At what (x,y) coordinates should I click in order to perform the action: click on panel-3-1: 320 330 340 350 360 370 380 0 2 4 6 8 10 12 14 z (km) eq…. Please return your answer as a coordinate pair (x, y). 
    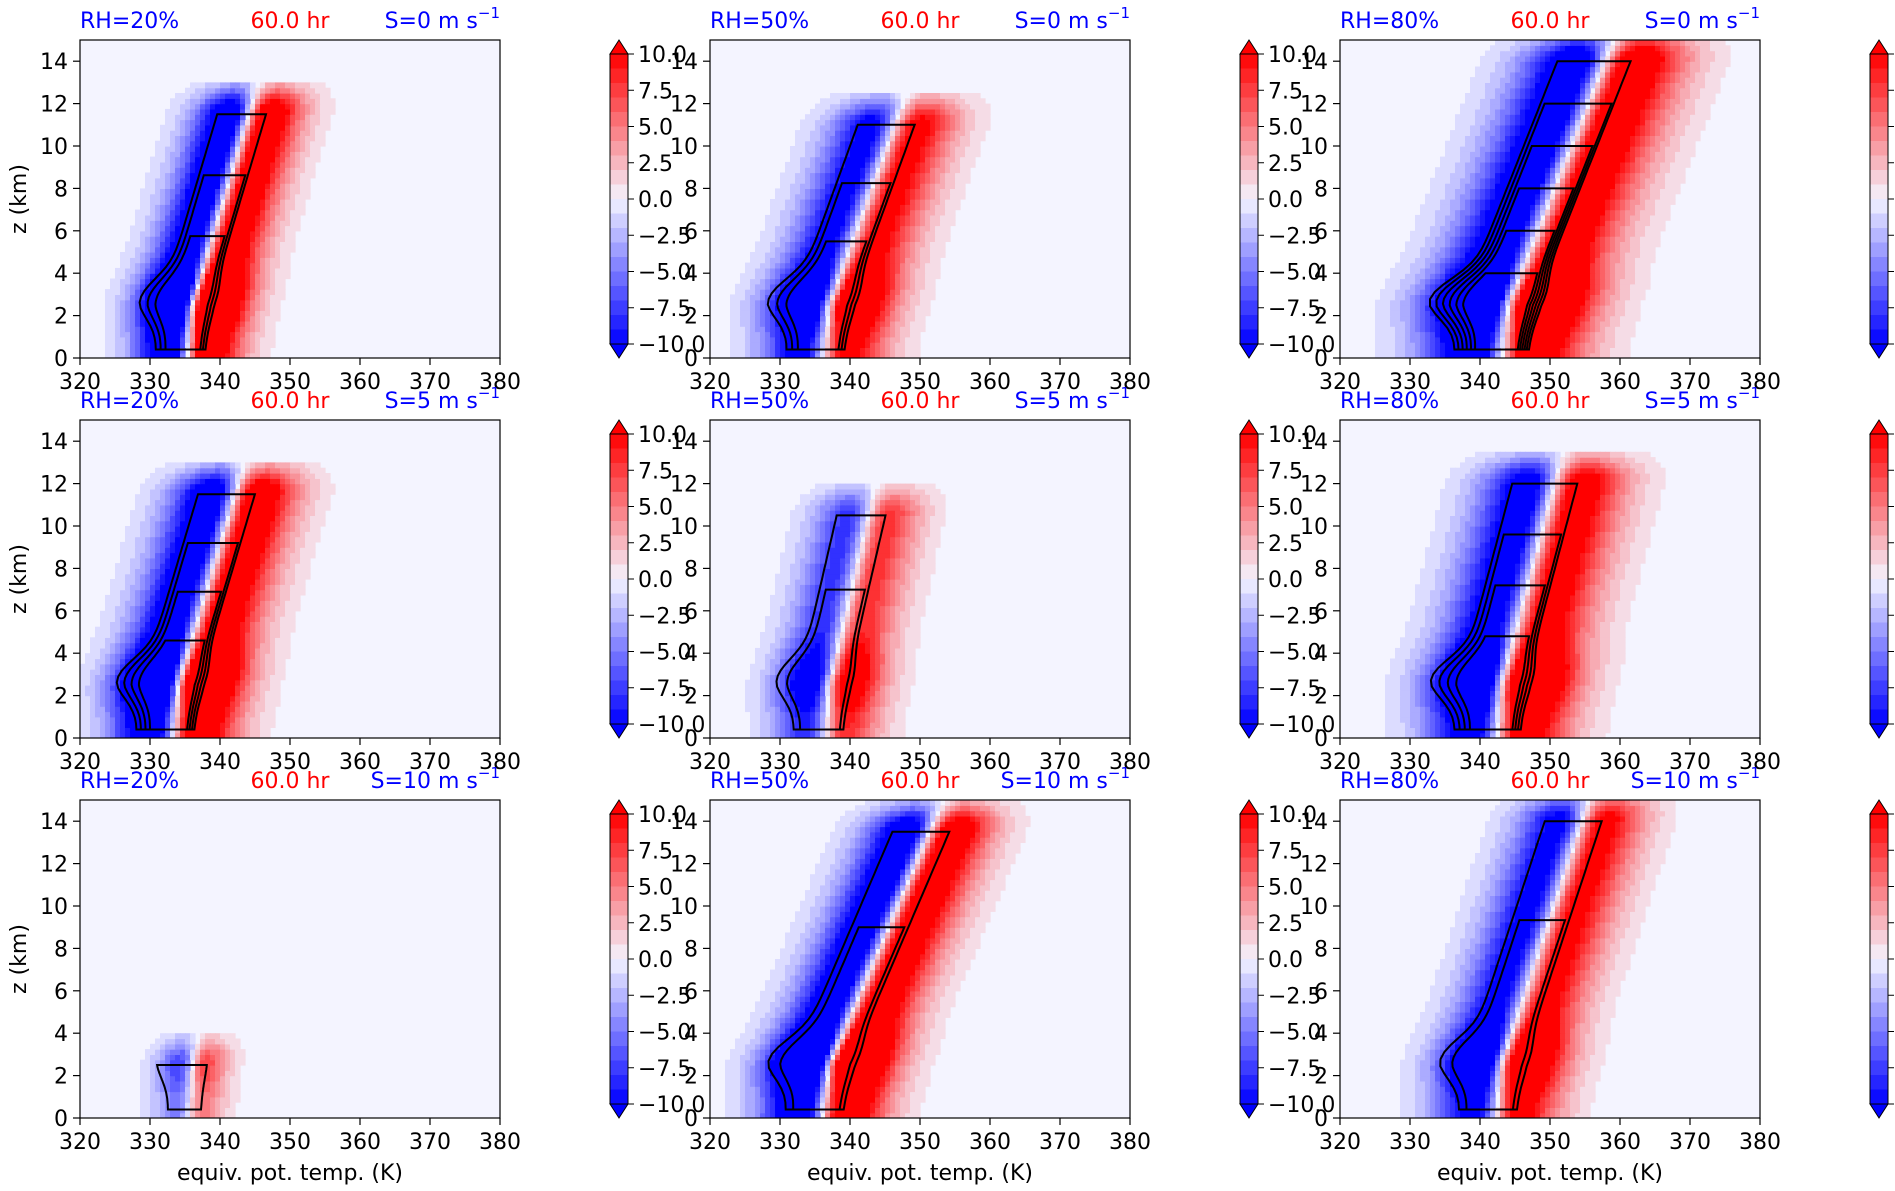
    Looking at the image, I should click on (356, 975).